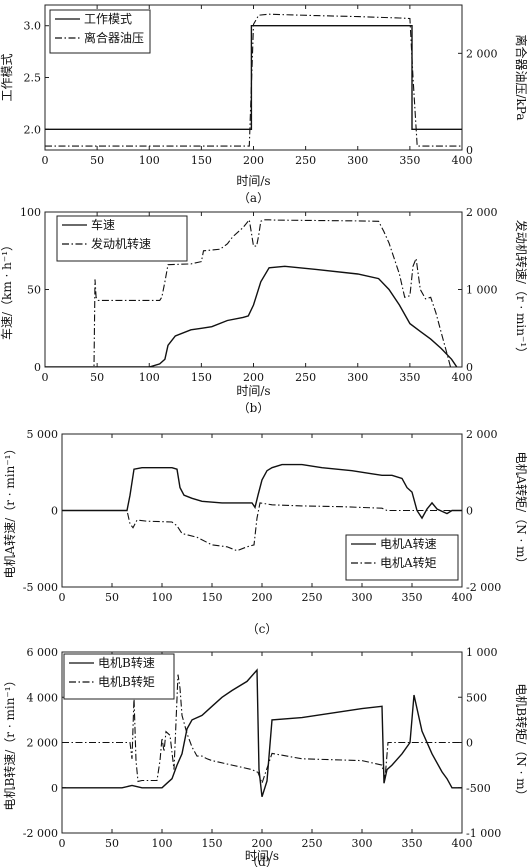 The width and height of the screenshot is (527, 867). Describe the element at coordinates (262, 861) in the screenshot. I see `panel-label: （d）` at that location.